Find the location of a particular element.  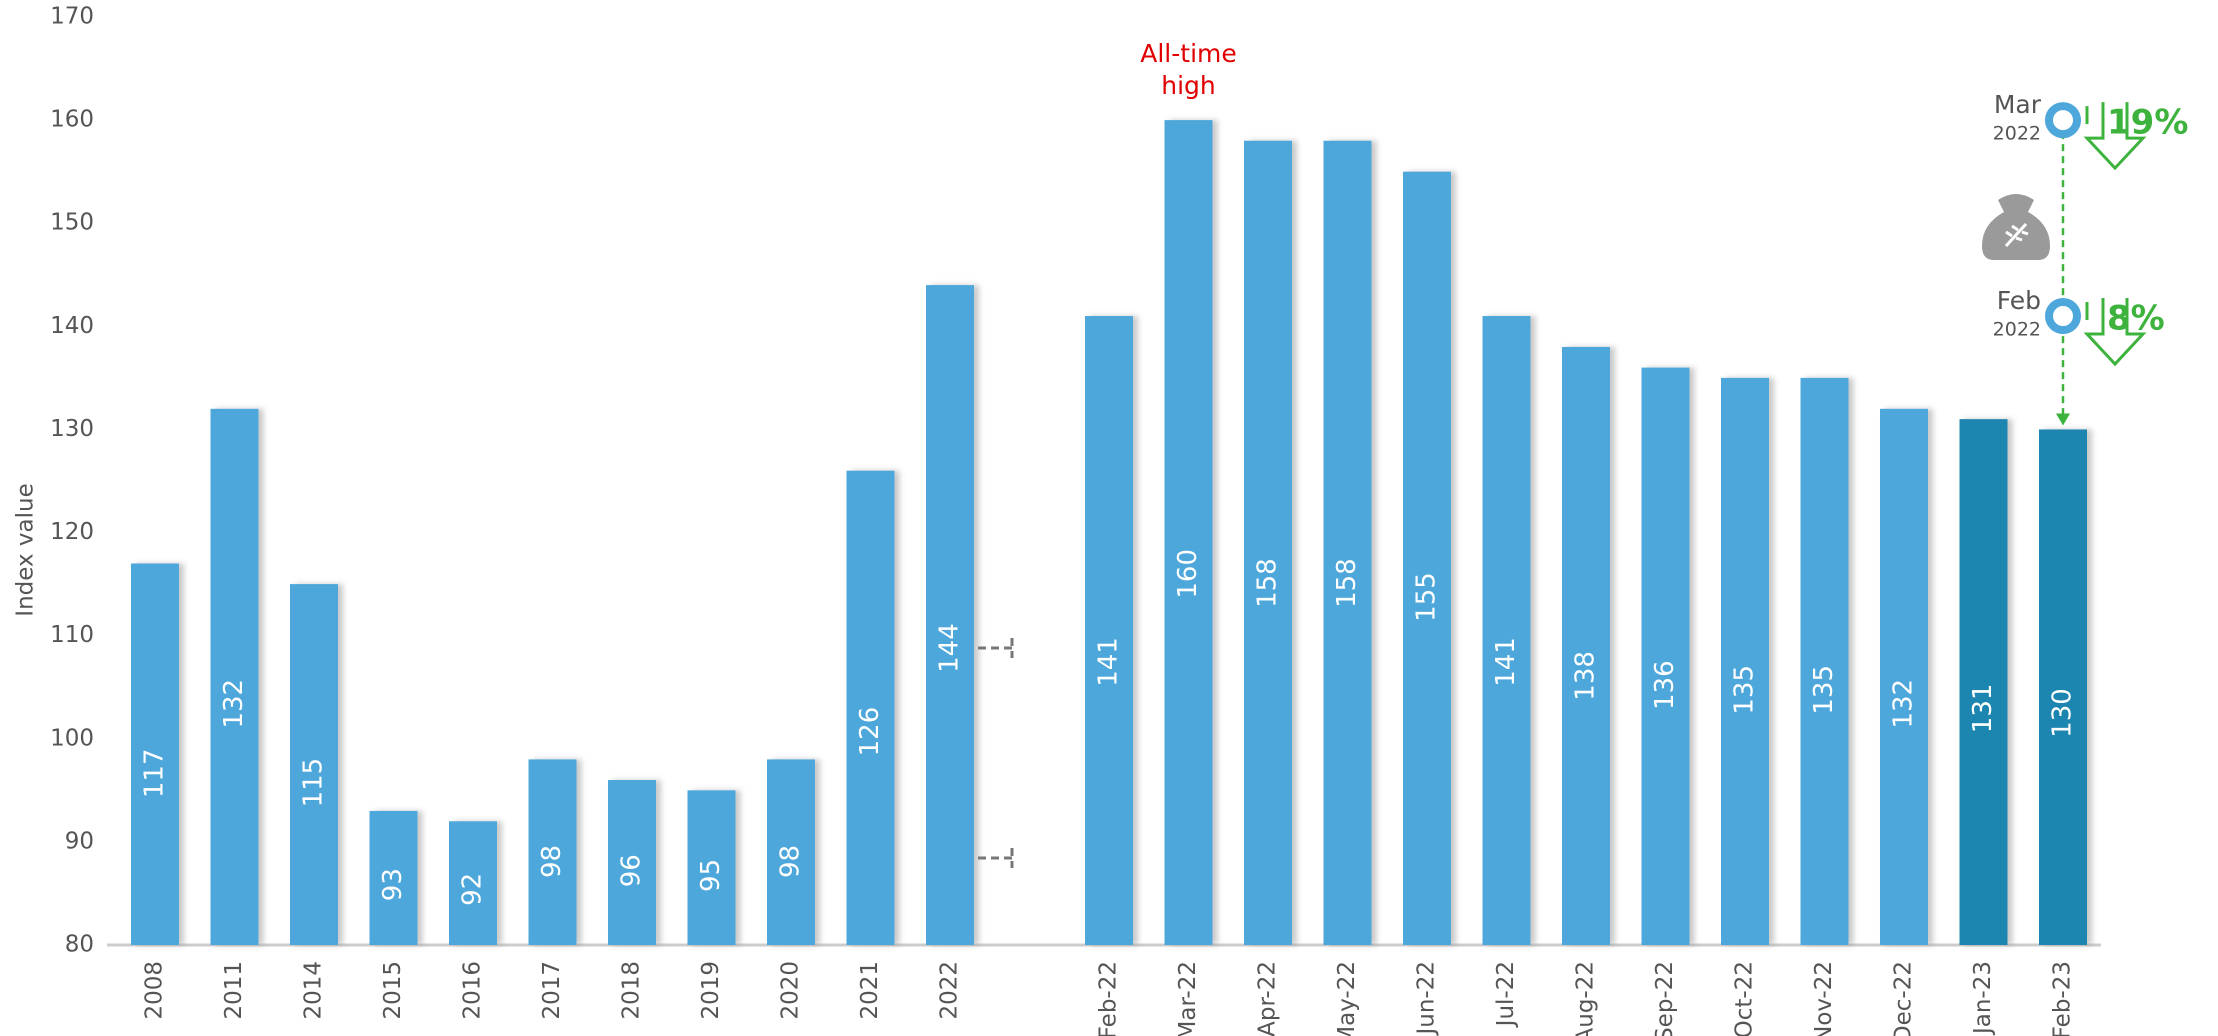

x-tick-label: Oct-22 is located at coordinates (1745, 998).